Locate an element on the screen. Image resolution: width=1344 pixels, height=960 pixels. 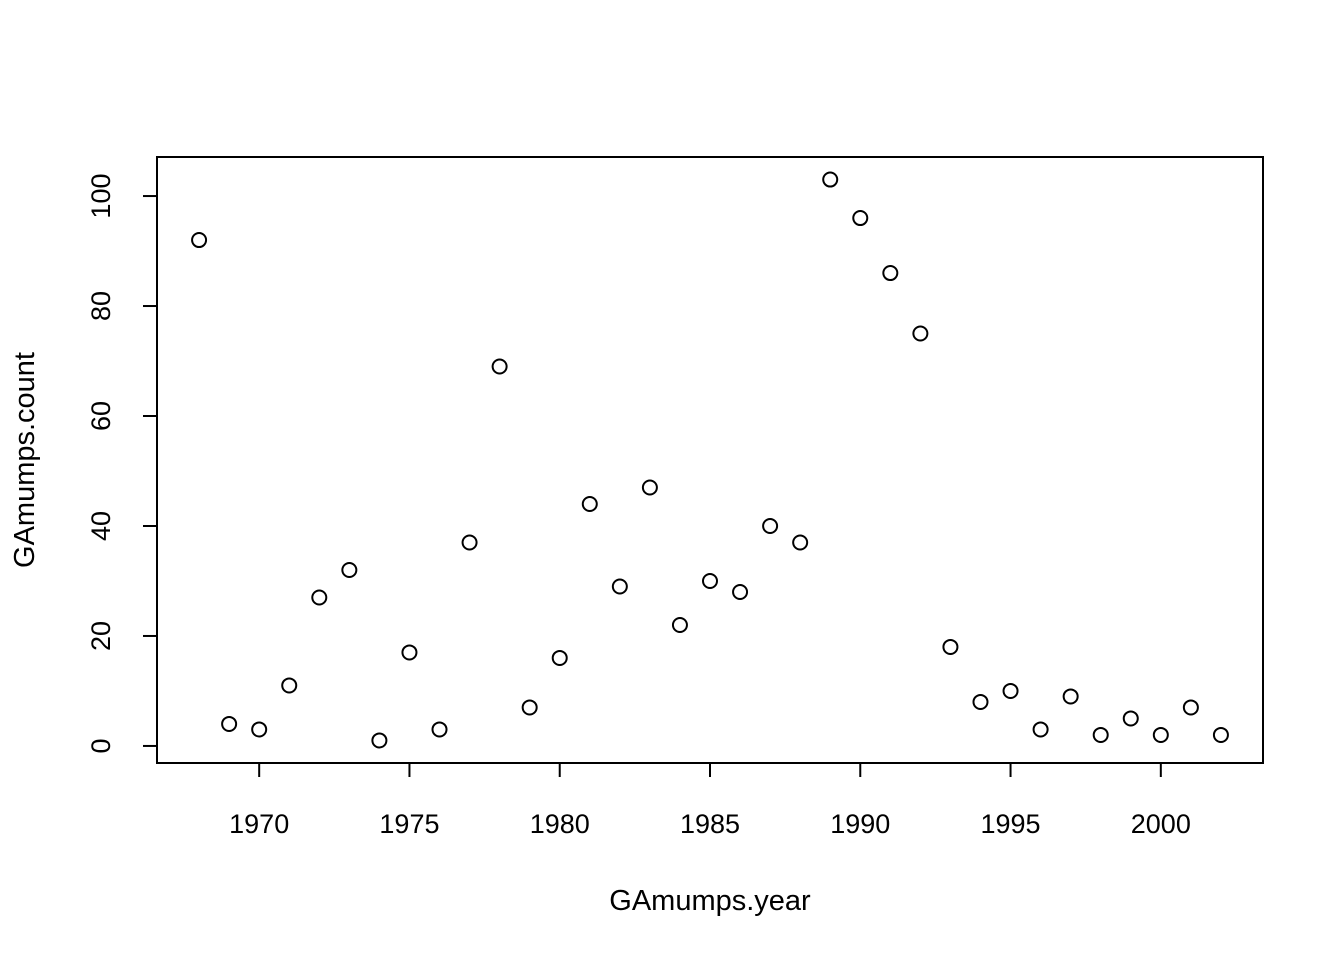
x-axis-title: GAmumps.year is located at coordinates (710, 901).